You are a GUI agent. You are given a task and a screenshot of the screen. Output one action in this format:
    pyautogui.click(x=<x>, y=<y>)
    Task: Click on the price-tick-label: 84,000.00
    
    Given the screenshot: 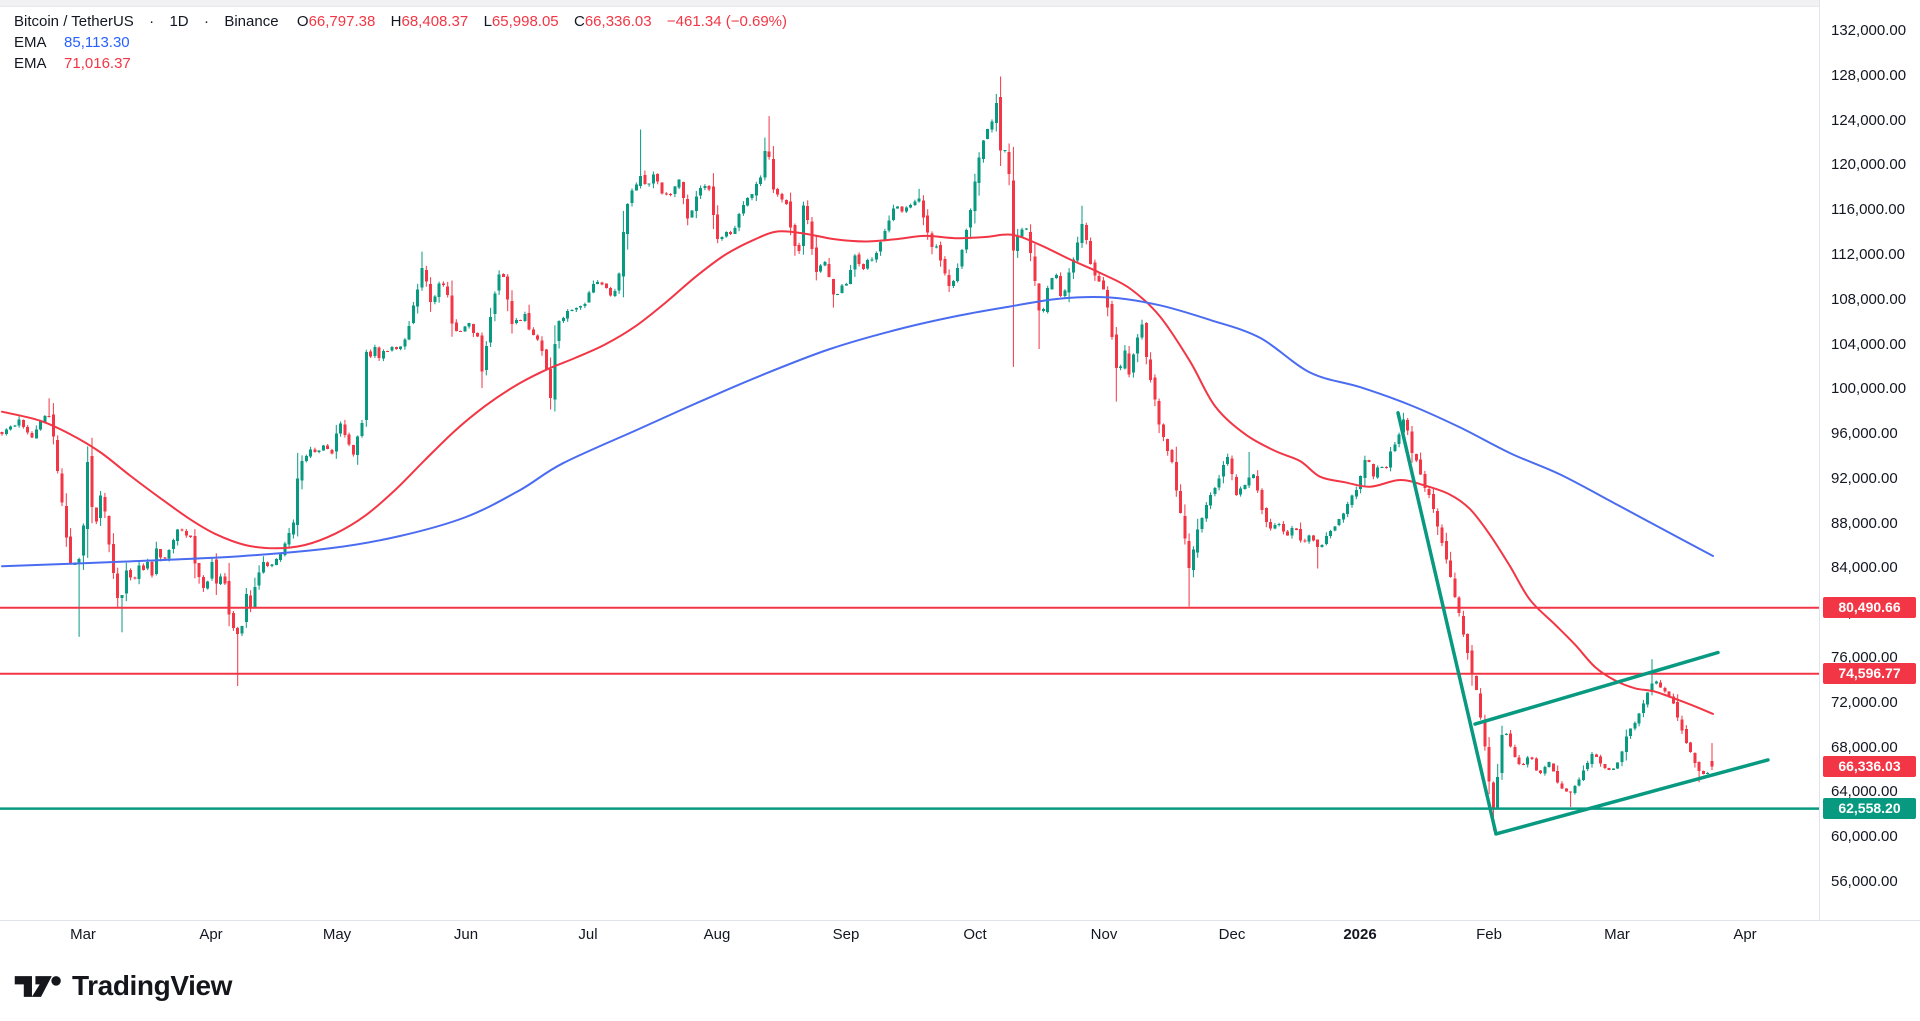 What is the action you would take?
    pyautogui.click(x=1864, y=568)
    